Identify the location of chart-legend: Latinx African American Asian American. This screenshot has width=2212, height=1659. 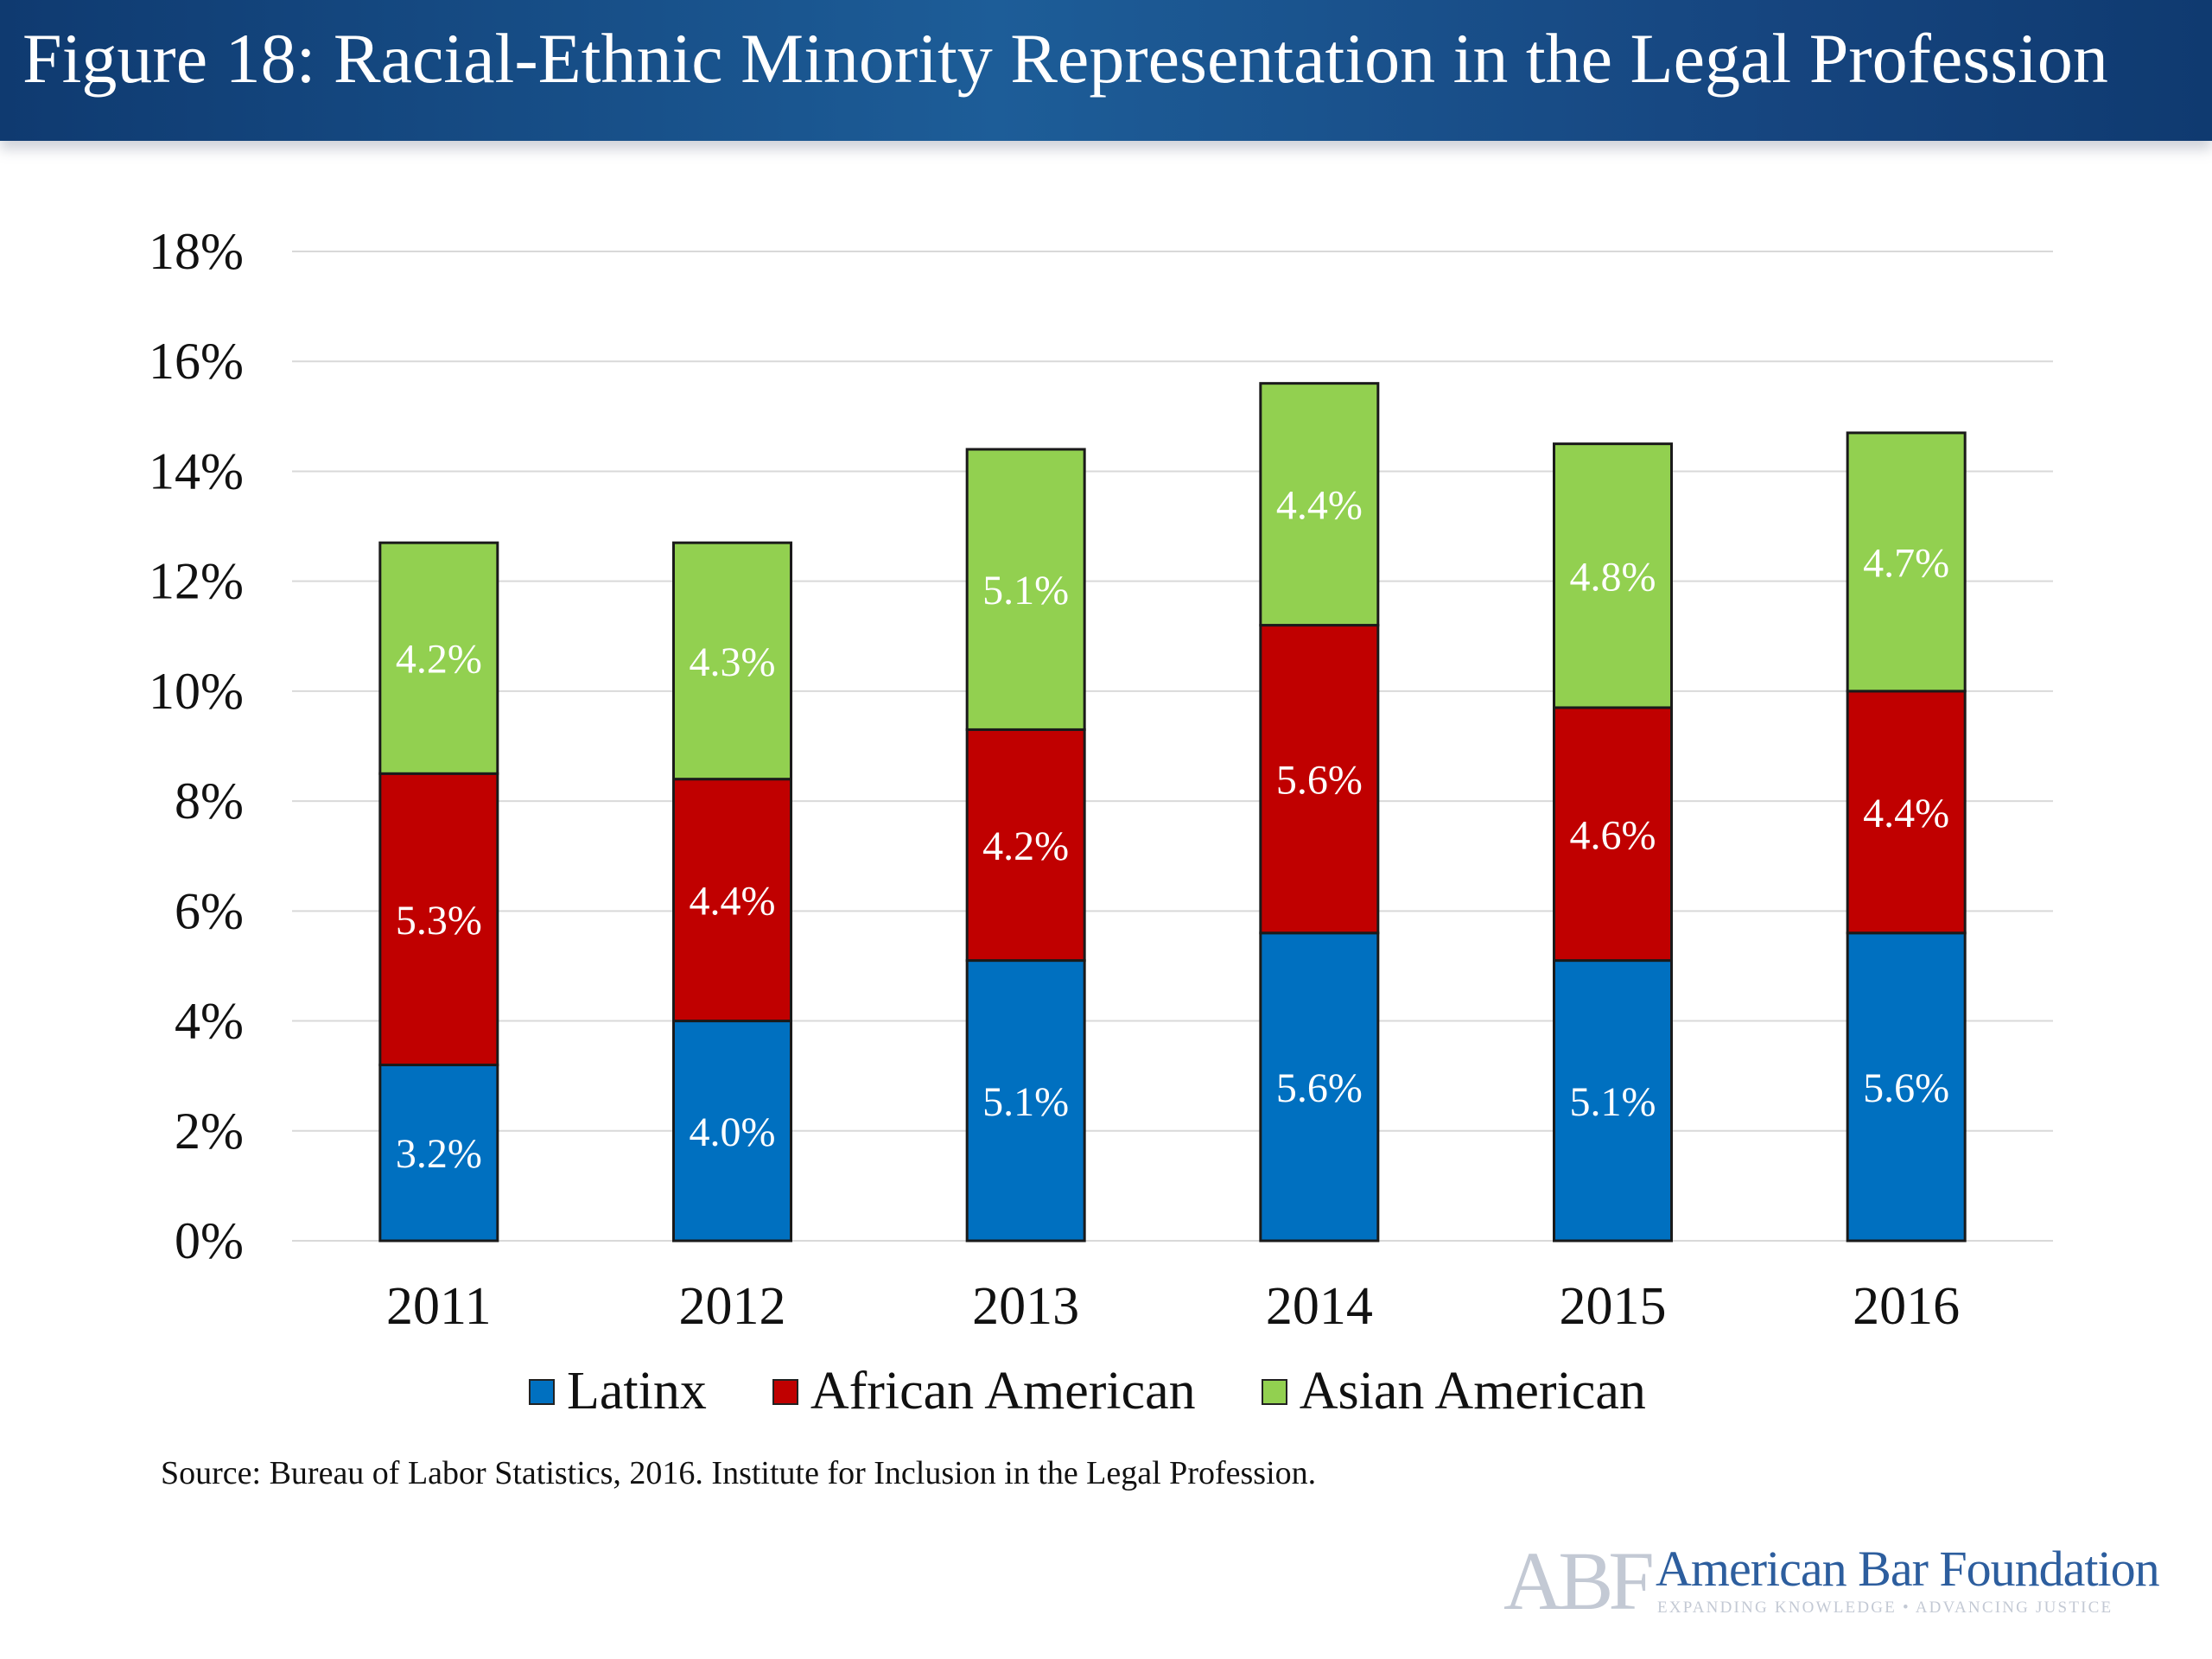
(1120, 1391).